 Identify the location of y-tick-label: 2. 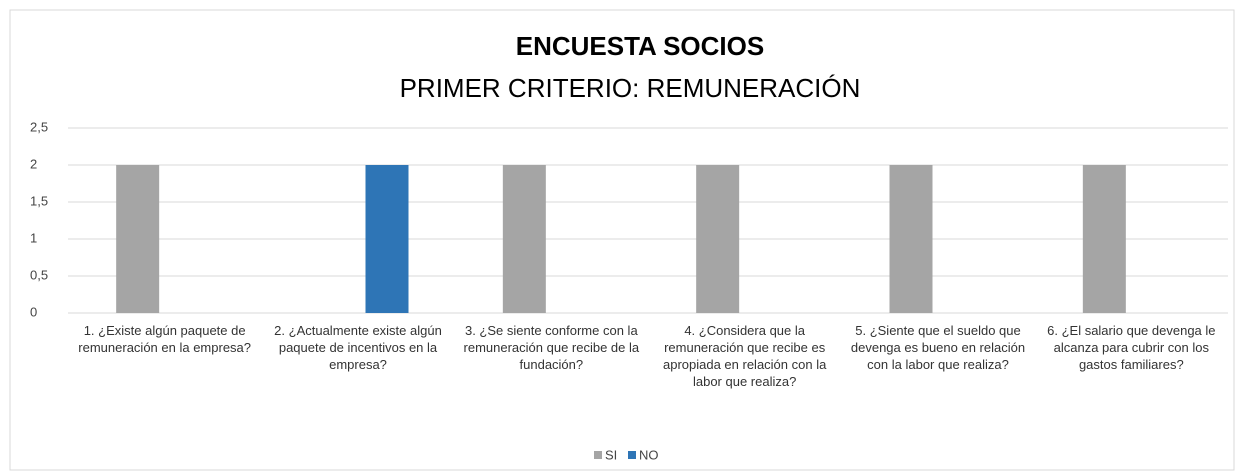
(33, 163).